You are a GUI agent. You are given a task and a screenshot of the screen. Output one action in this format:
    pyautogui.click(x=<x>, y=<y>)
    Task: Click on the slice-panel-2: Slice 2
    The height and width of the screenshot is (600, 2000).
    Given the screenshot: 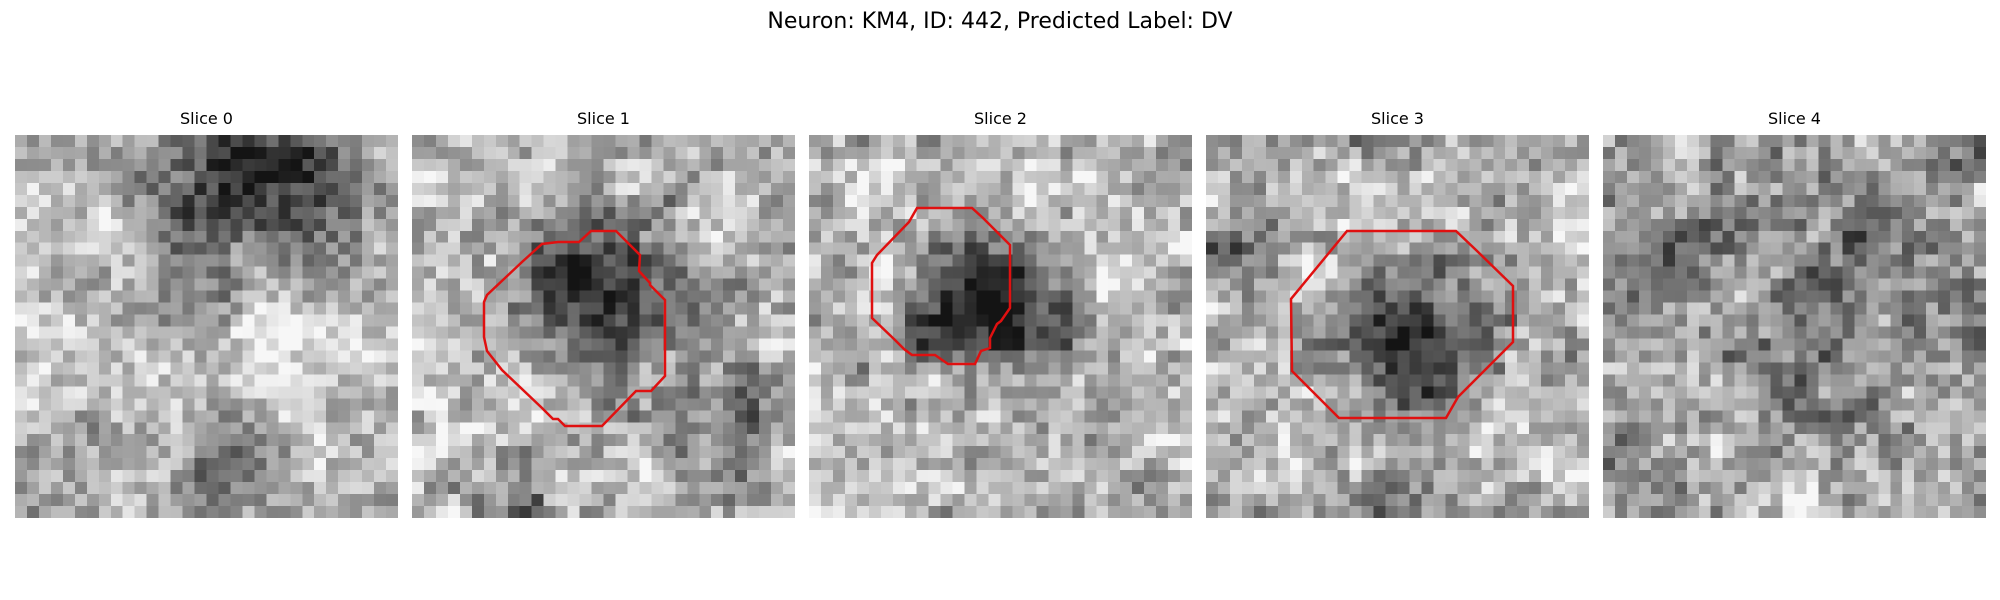 What is the action you would take?
    pyautogui.click(x=1000, y=313)
    